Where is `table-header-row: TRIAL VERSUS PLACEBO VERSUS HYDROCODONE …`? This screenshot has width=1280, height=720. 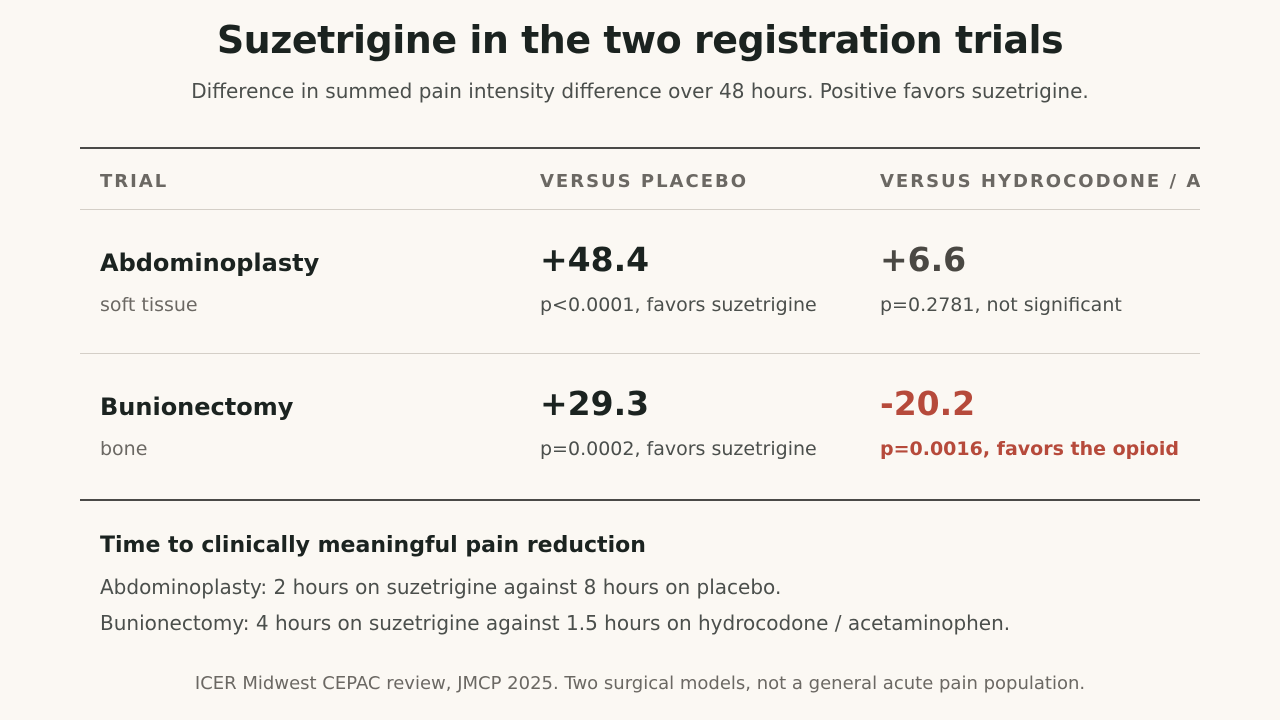 table-header-row: TRIAL VERSUS PLACEBO VERSUS HYDROCODONE … is located at coordinates (640, 179).